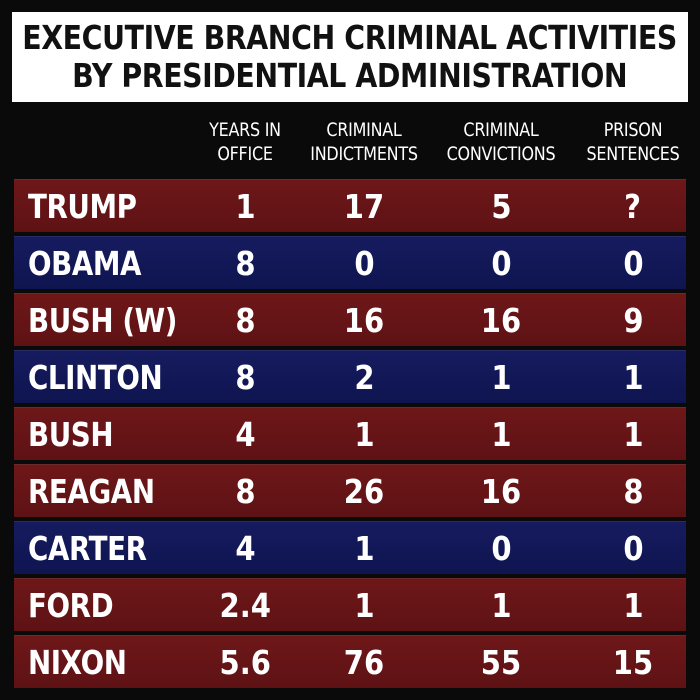 The width and height of the screenshot is (700, 700). Describe the element at coordinates (633, 662) in the screenshot. I see `row-value: 15` at that location.